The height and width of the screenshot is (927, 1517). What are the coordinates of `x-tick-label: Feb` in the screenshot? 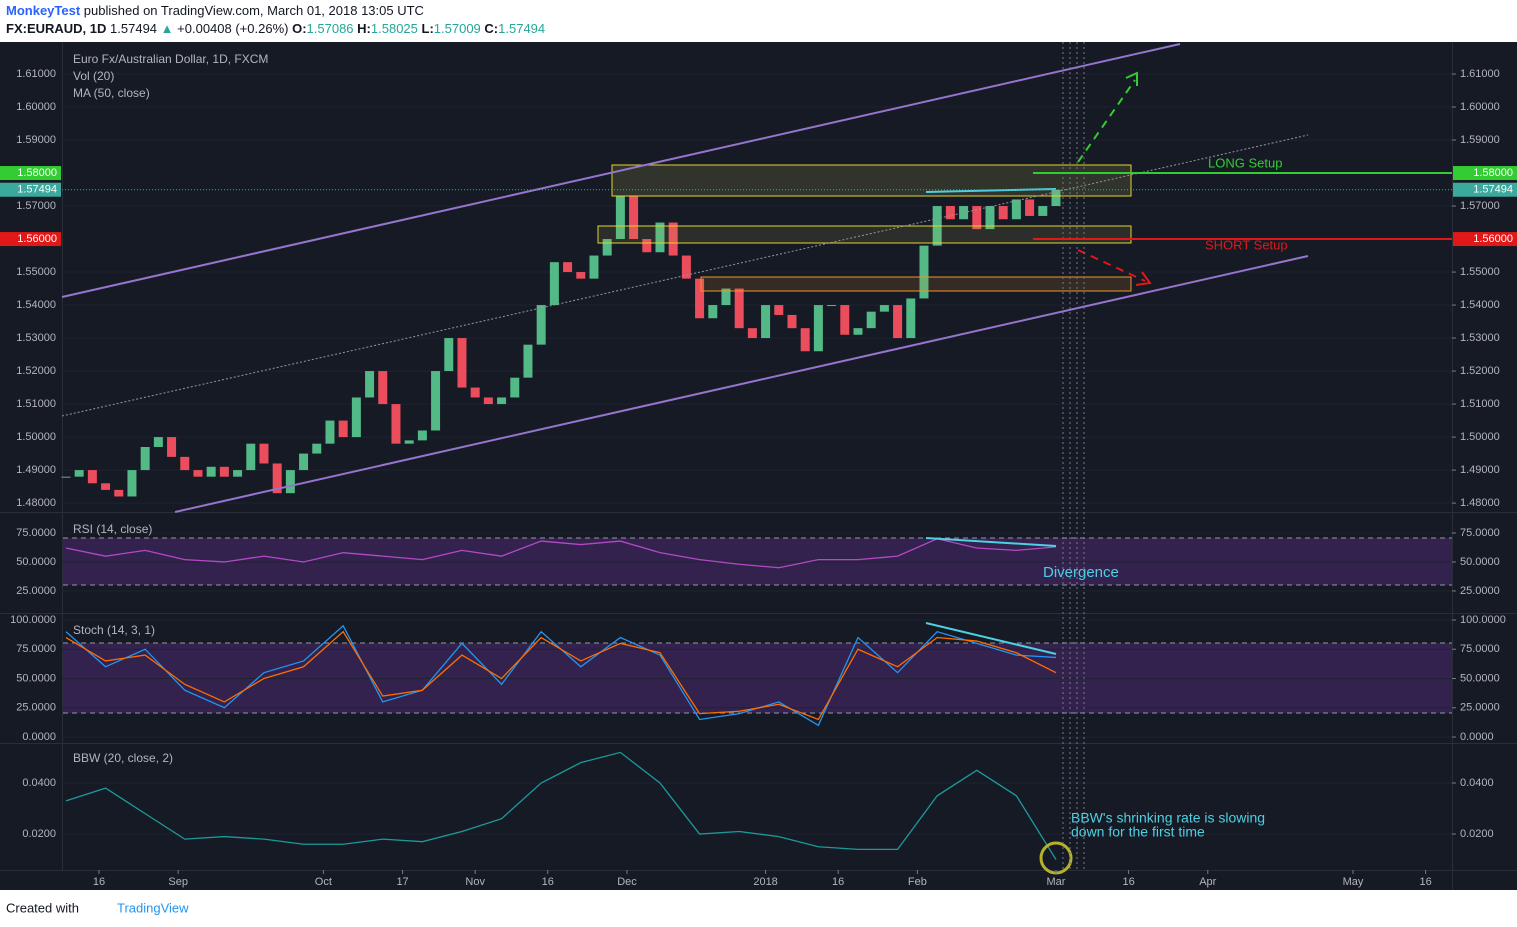 It's located at (917, 882).